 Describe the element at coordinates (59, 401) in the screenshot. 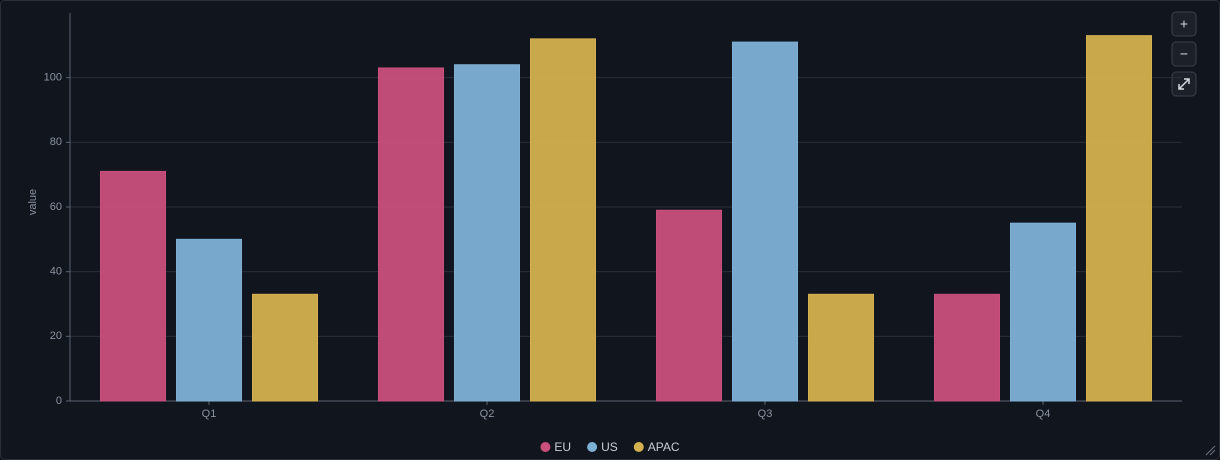

I see `y-tick-label: 0` at that location.